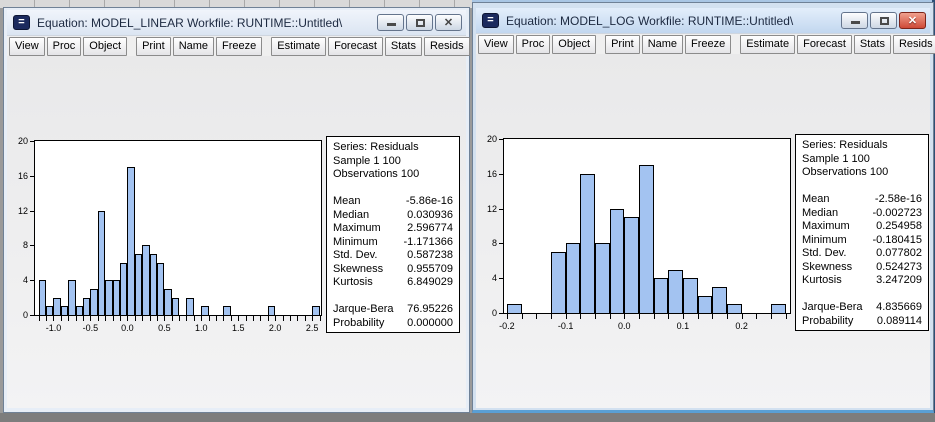 The width and height of the screenshot is (935, 422). Describe the element at coordinates (430, 322) in the screenshot. I see `stat-value: 0.000000` at that location.